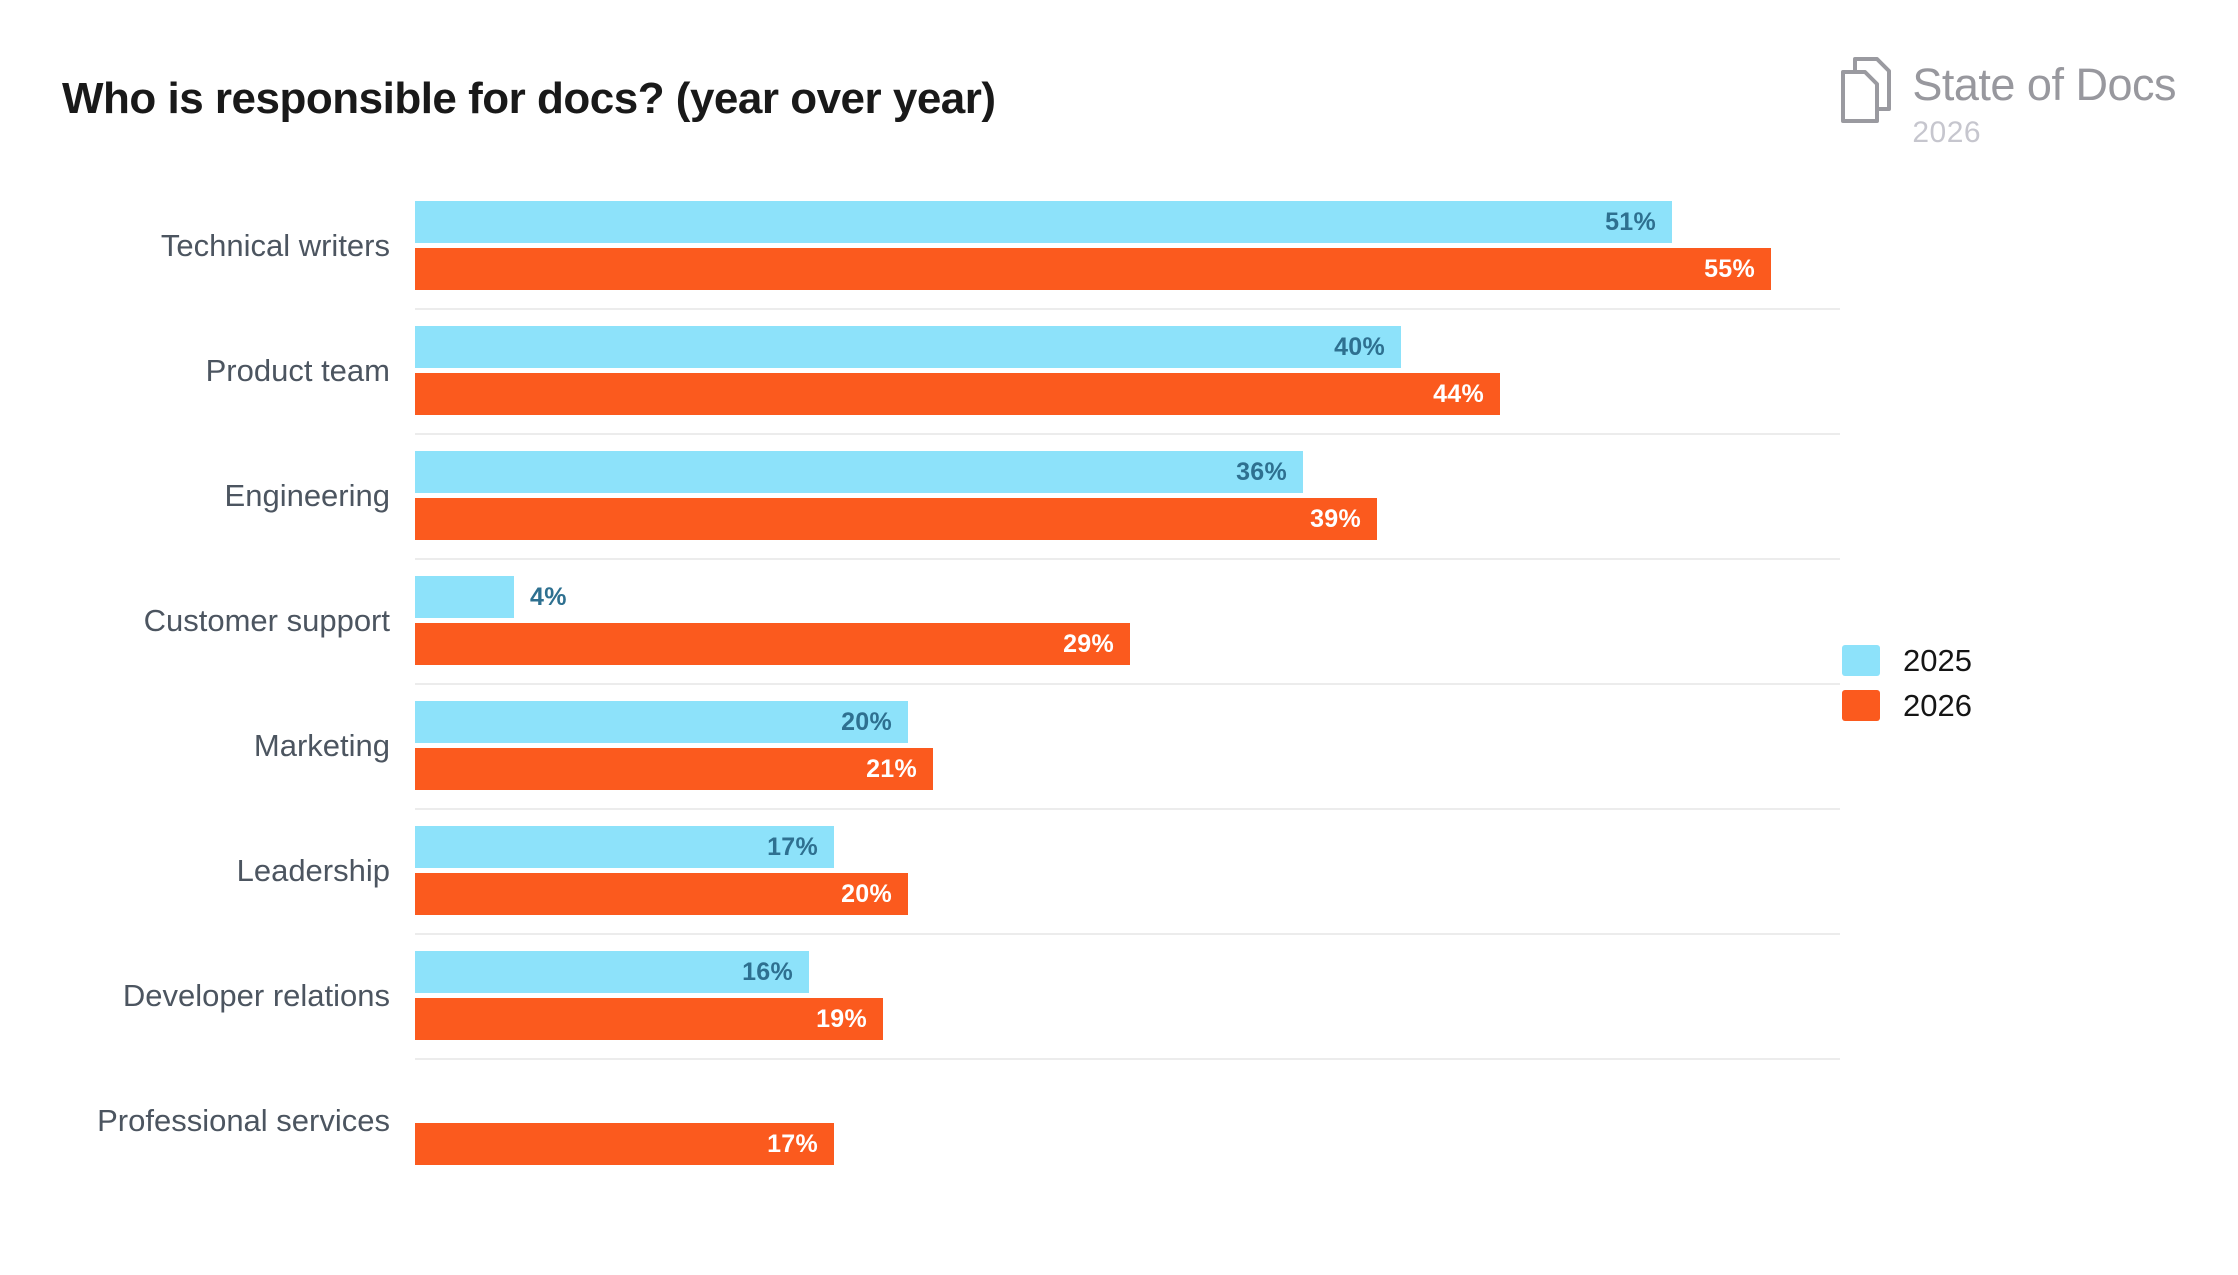  What do you see at coordinates (297, 370) in the screenshot?
I see `category-label: Product team` at bounding box center [297, 370].